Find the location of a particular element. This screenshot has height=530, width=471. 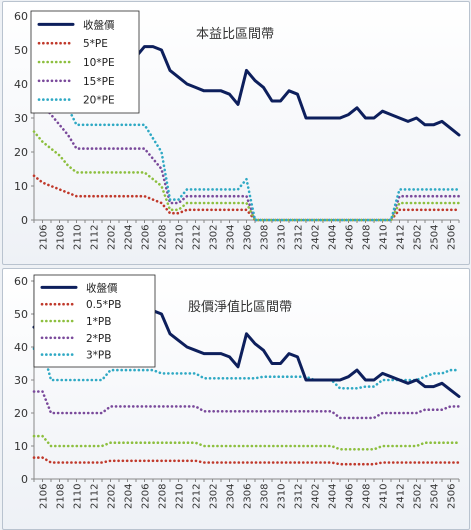

legend-label-4: 20*PE is located at coordinates (99, 101).